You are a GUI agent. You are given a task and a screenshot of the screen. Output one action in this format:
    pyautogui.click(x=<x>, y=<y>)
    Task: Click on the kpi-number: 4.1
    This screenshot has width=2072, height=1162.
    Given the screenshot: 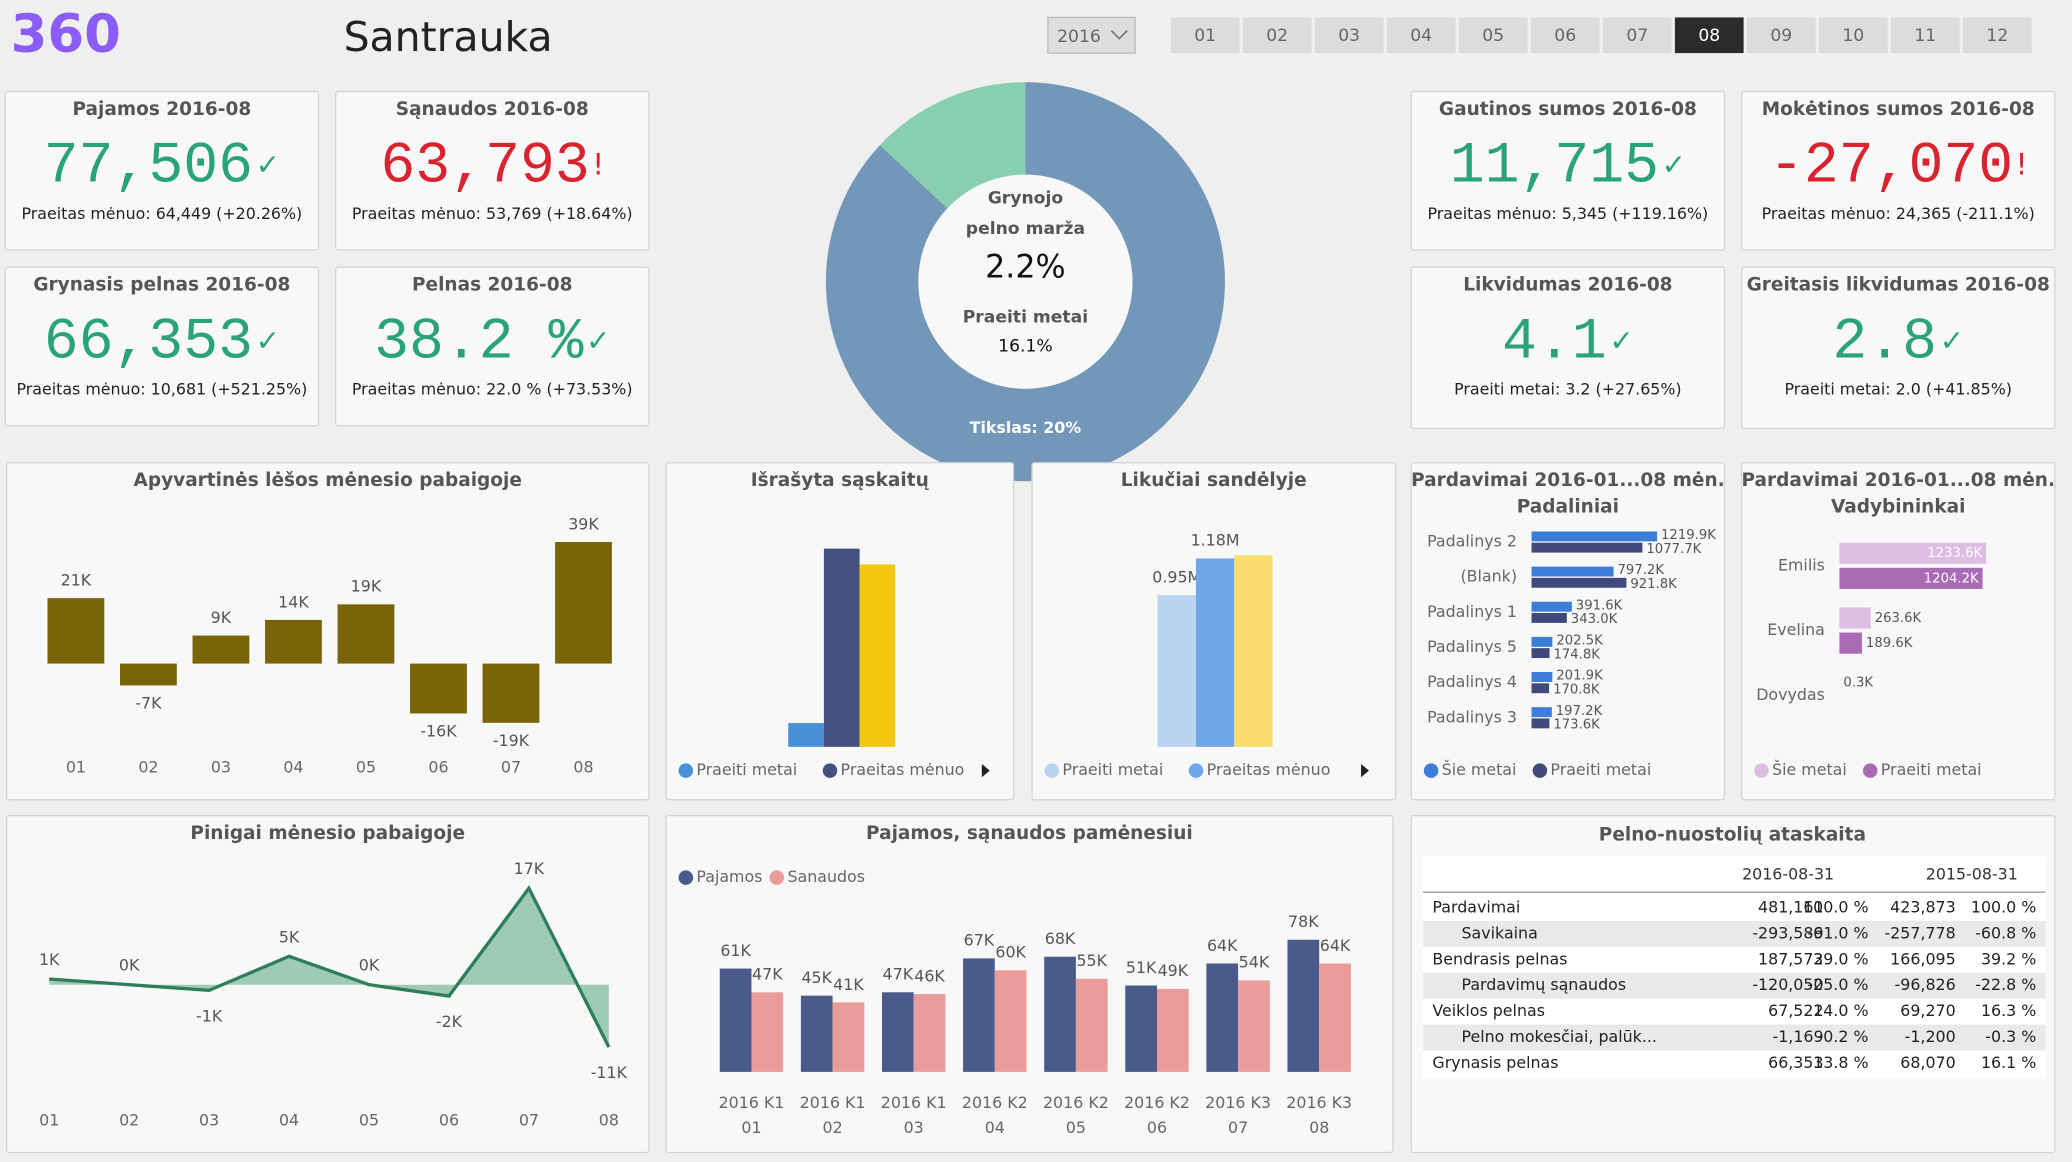 What is the action you would take?
    pyautogui.click(x=1554, y=343)
    